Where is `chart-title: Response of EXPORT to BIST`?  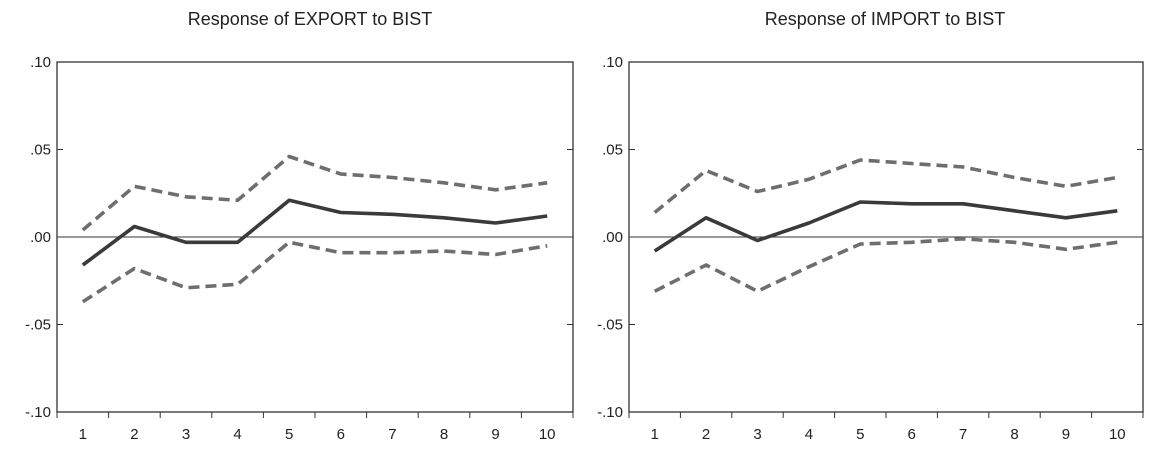
chart-title: Response of EXPORT to BIST is located at coordinates (310, 19).